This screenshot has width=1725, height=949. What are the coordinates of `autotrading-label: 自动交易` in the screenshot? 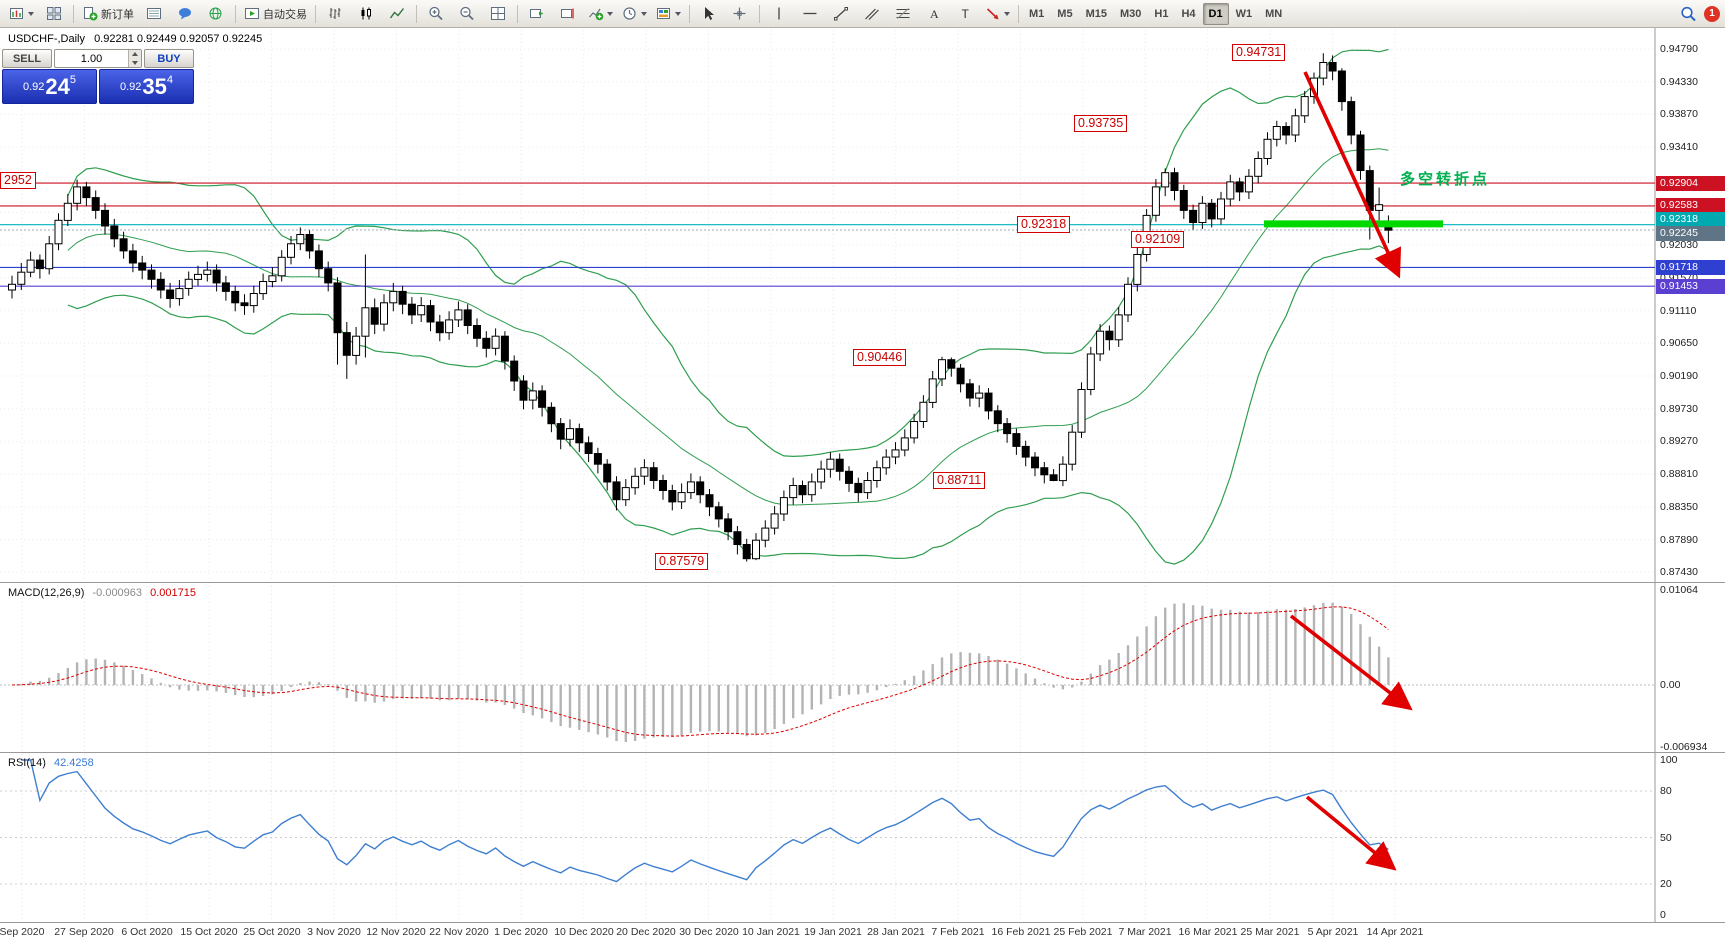 It's located at (285, 14).